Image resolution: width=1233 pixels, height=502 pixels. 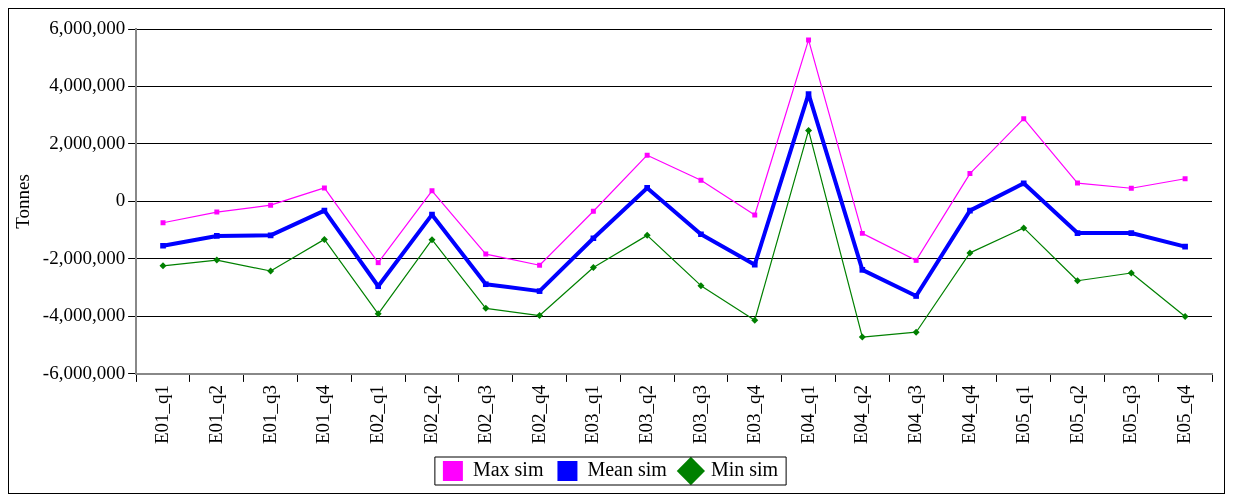 What do you see at coordinates (627, 469) in the screenshot?
I see `legend-label: Mean sim` at bounding box center [627, 469].